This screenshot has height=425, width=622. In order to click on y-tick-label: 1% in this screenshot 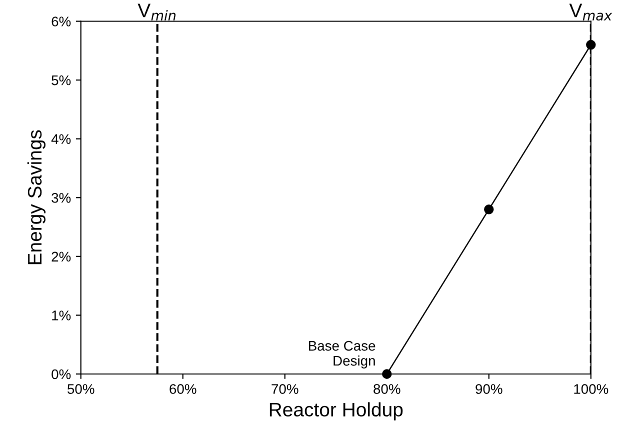, I will do `click(61, 315)`.